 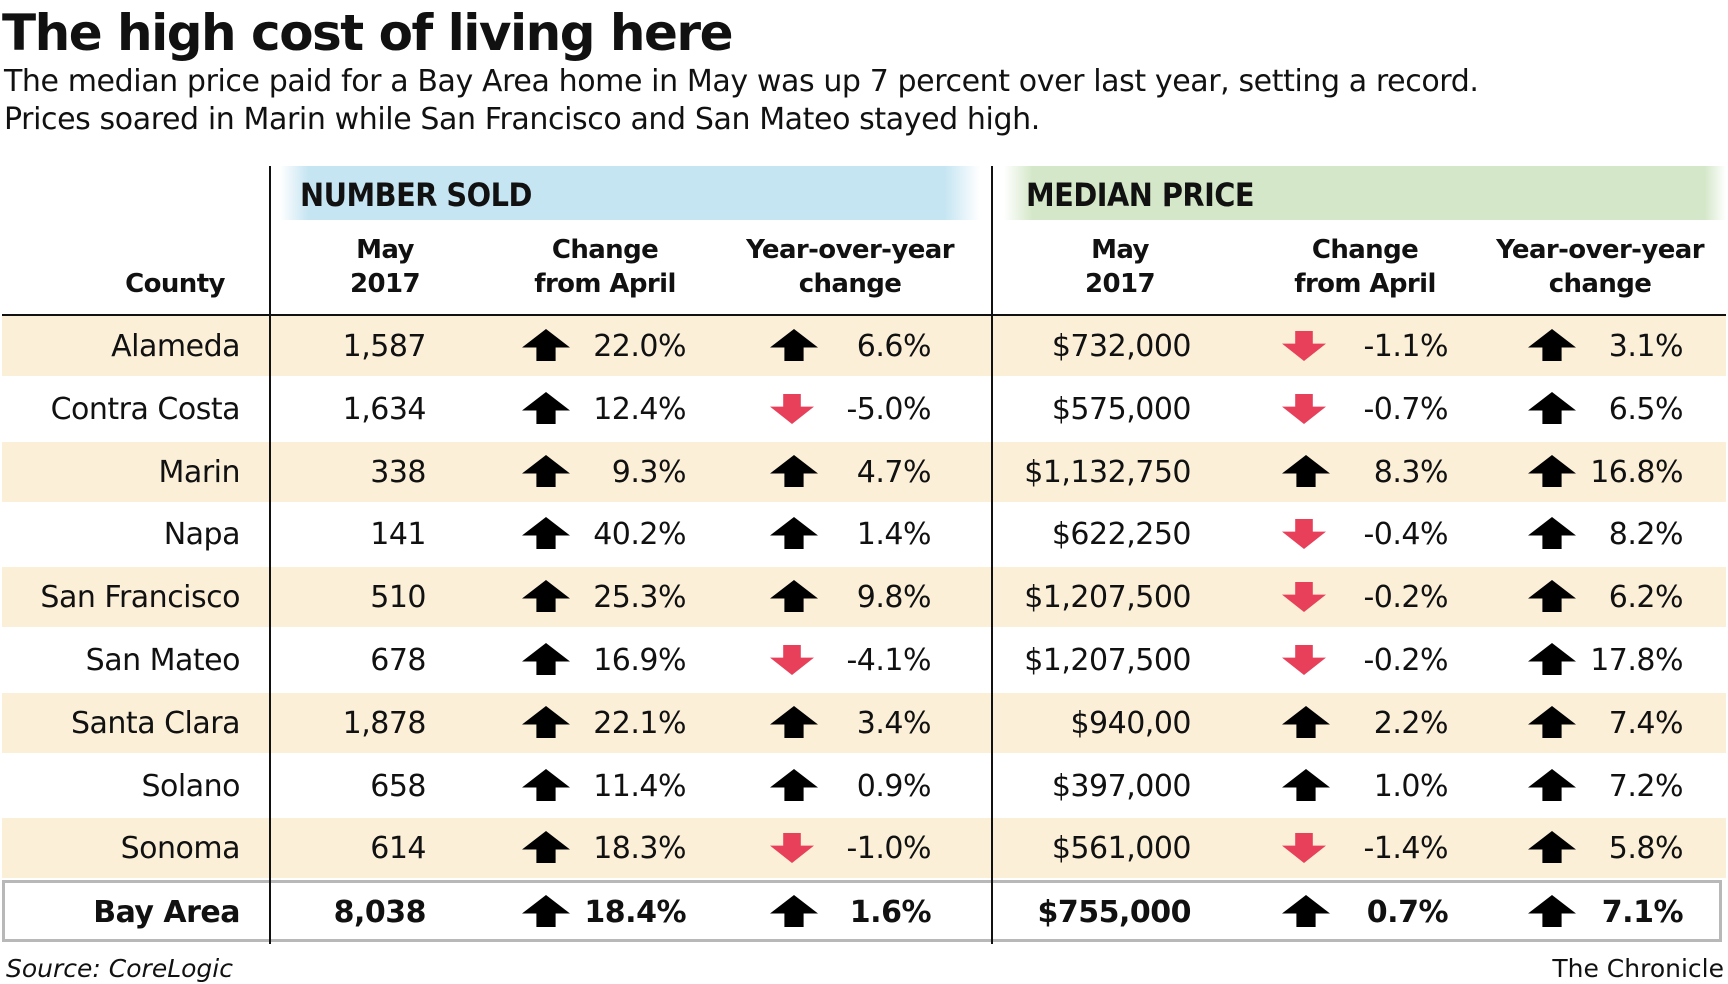 I want to click on cell-sold-yoy: 1.6%, so click(x=890, y=912).